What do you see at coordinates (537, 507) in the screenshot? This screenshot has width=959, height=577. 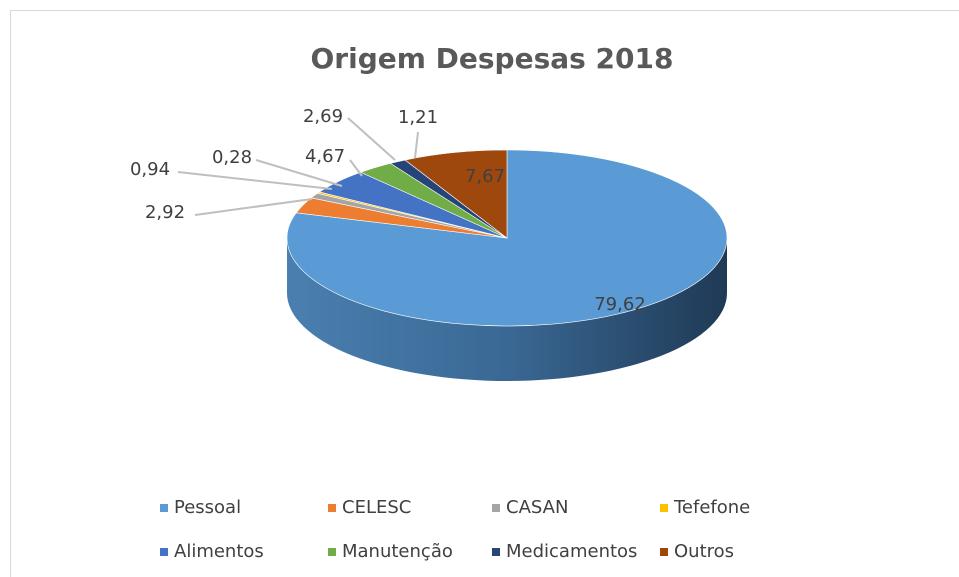 I see `legend-label: CASAN` at bounding box center [537, 507].